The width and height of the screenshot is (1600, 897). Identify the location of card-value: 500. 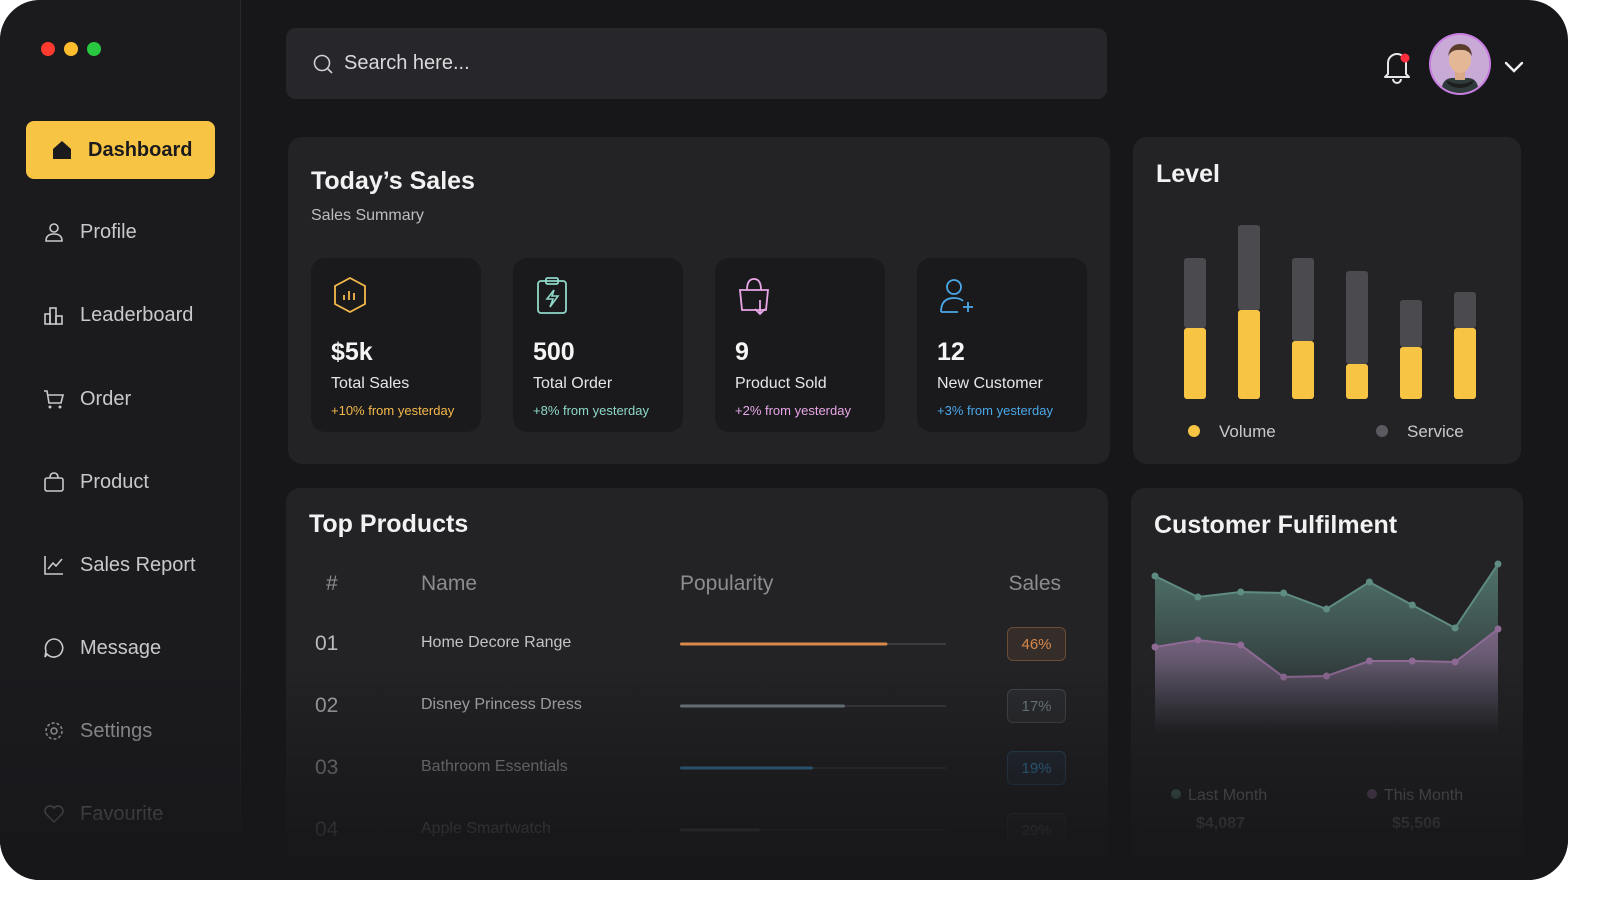
(554, 352).